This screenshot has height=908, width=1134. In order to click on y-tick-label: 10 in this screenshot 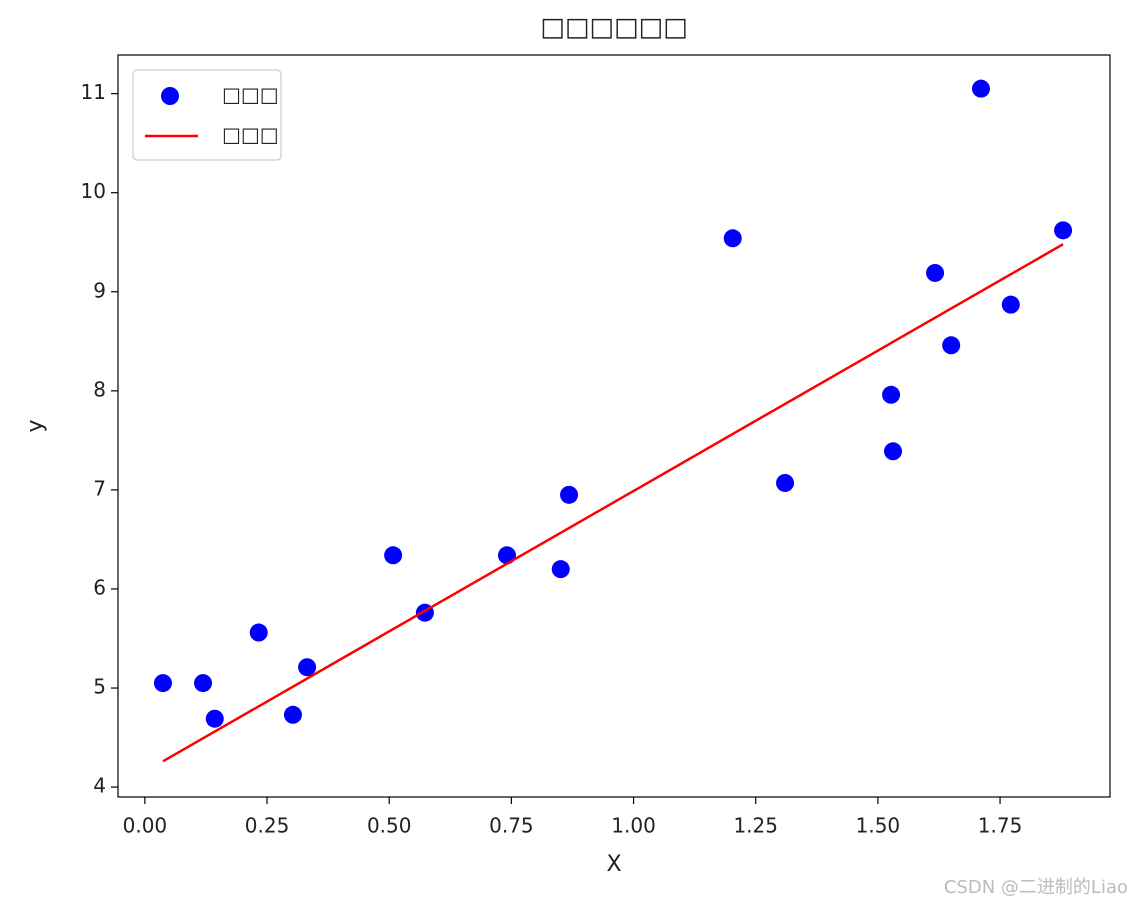, I will do `click(93, 191)`.